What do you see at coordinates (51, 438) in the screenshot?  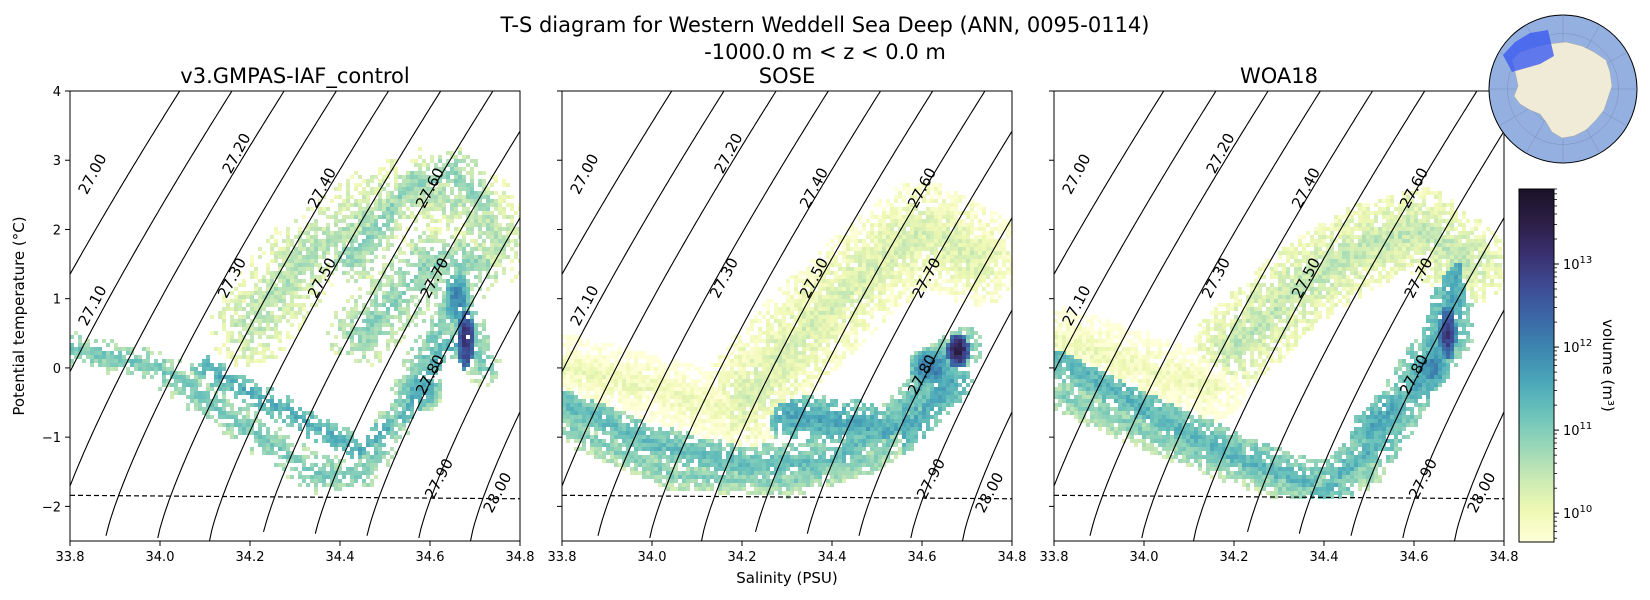 I see `y-tick-label: −1` at bounding box center [51, 438].